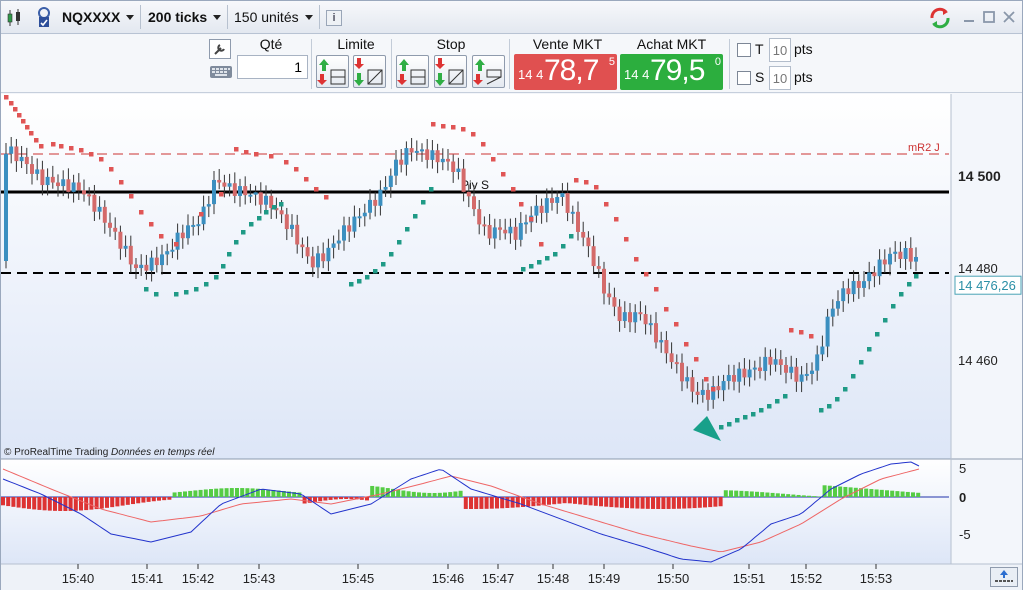 Image resolution: width=1023 pixels, height=590 pixels. I want to click on sell-limit-button, so click(369, 71).